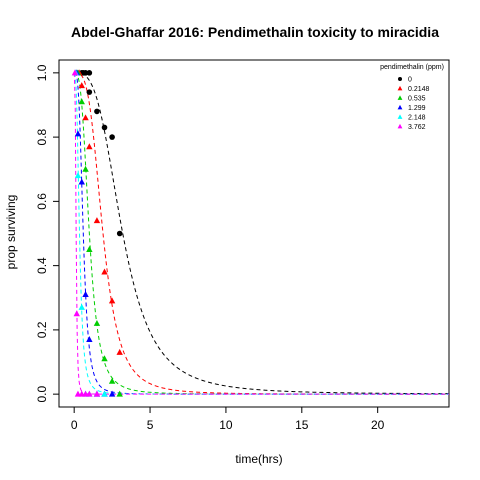  I want to click on y-tick-label: 1.0, so click(42, 72).